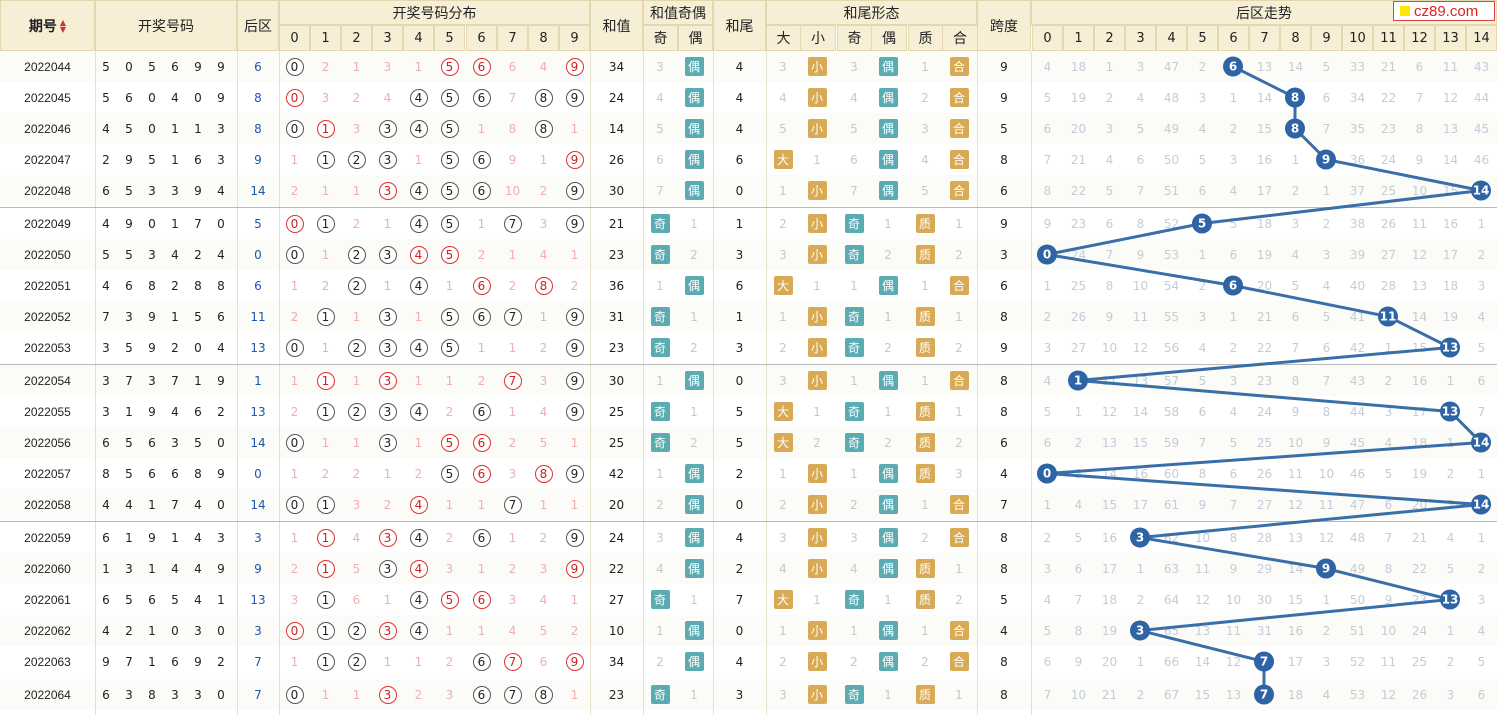 The width and height of the screenshot is (1497, 715). What do you see at coordinates (543, 254) in the screenshot?
I see `miss-count: 4` at bounding box center [543, 254].